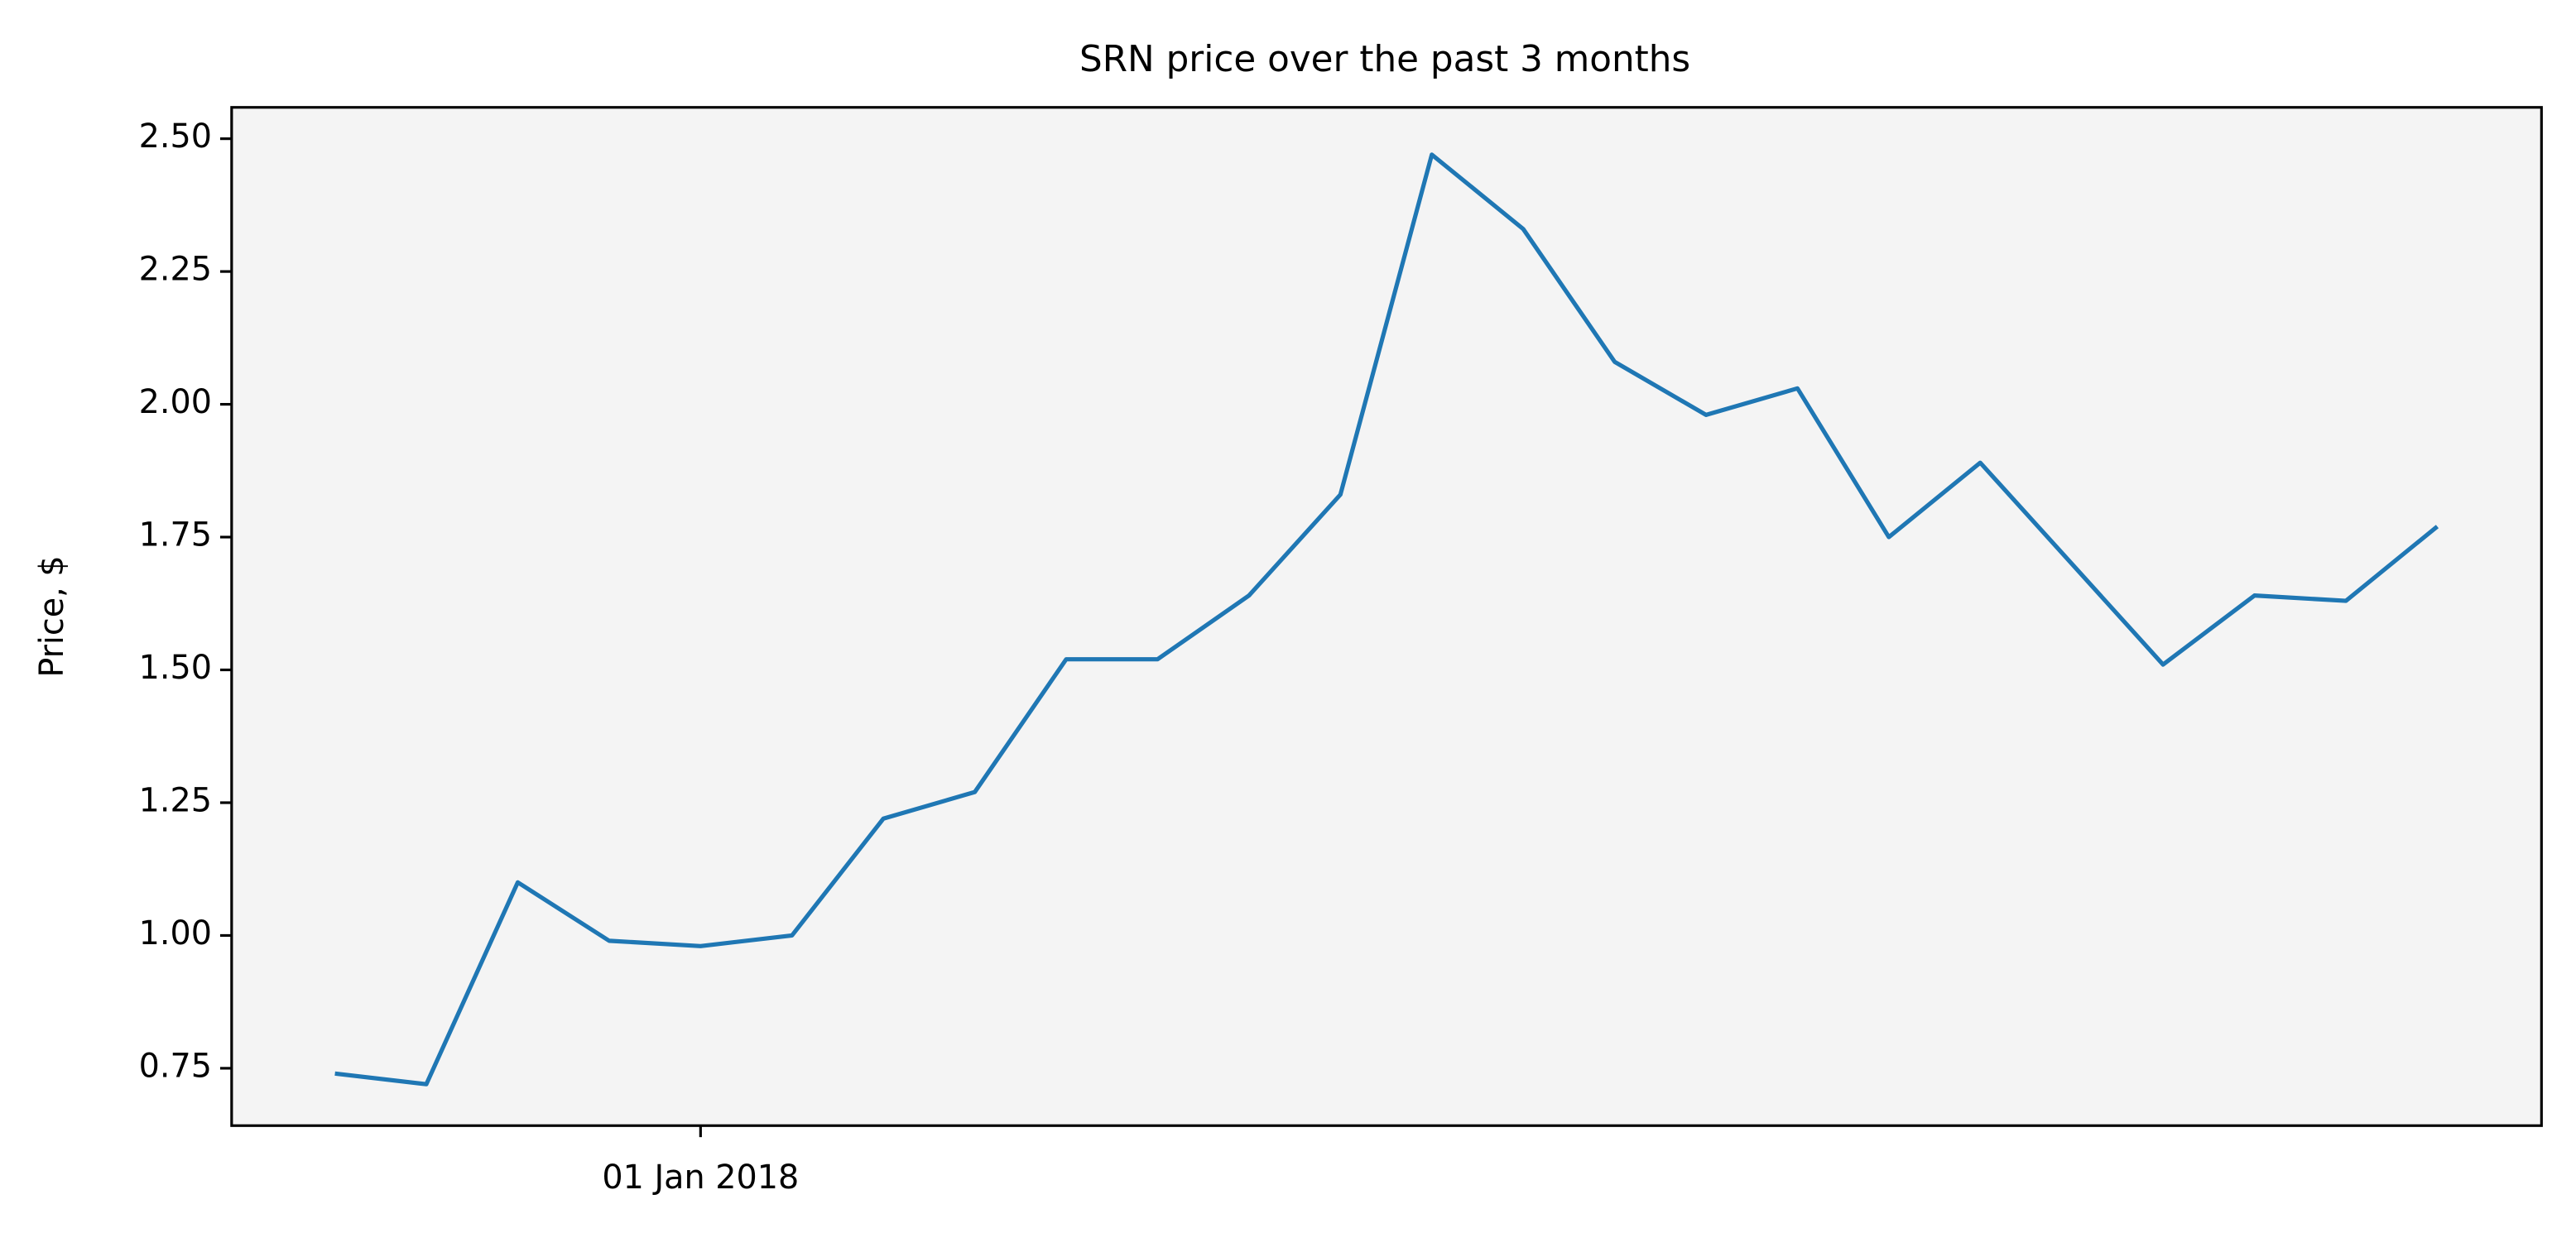  What do you see at coordinates (175, 1066) in the screenshot?
I see `y-tick-label: 0.75` at bounding box center [175, 1066].